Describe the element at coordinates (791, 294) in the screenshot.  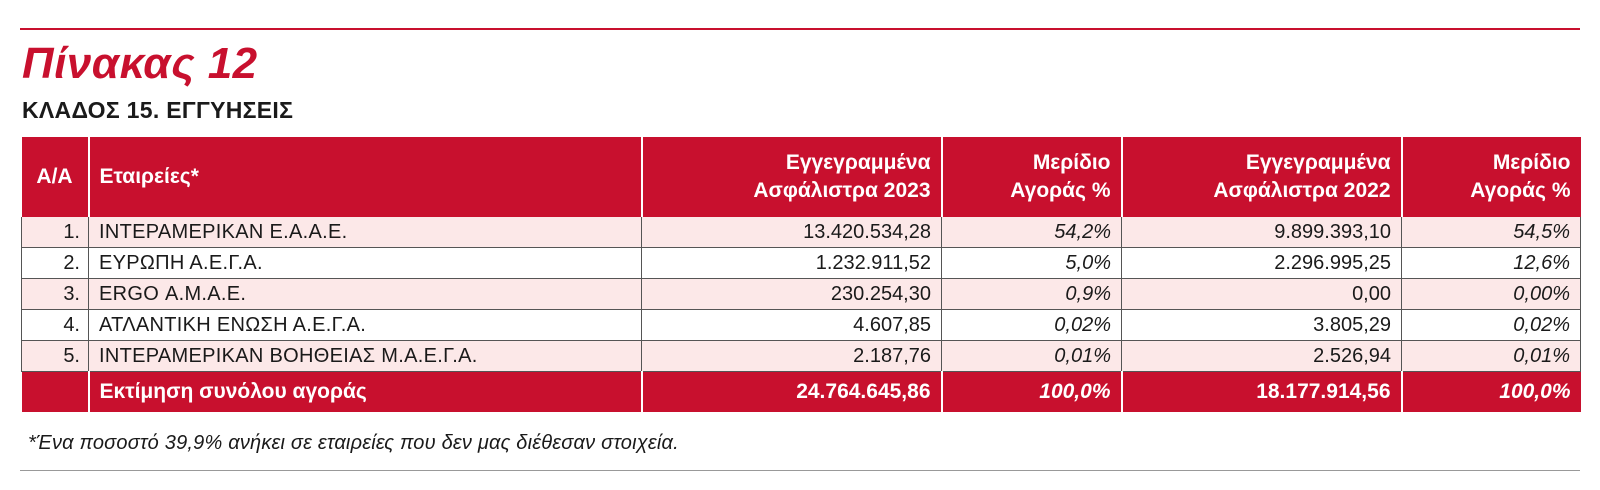
I see `premiums-2023: 230.254,30` at that location.